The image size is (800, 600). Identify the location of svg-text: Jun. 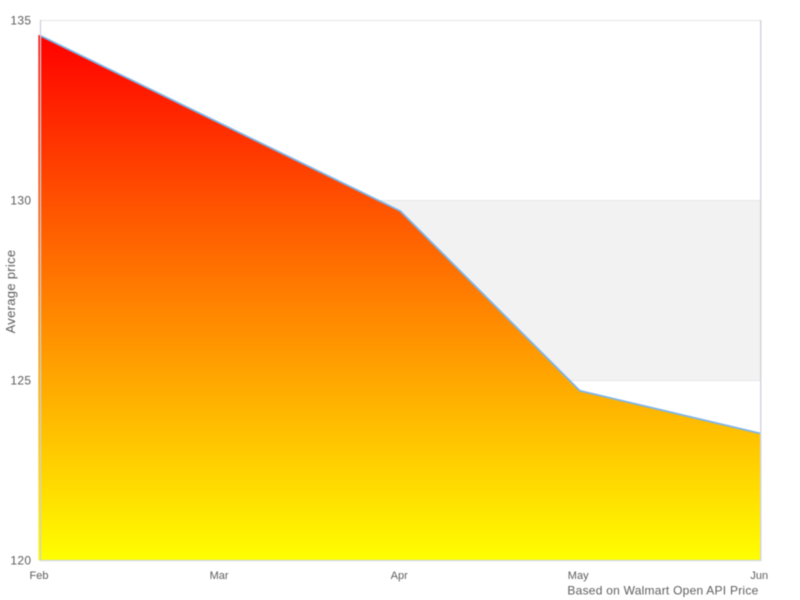
(759, 576).